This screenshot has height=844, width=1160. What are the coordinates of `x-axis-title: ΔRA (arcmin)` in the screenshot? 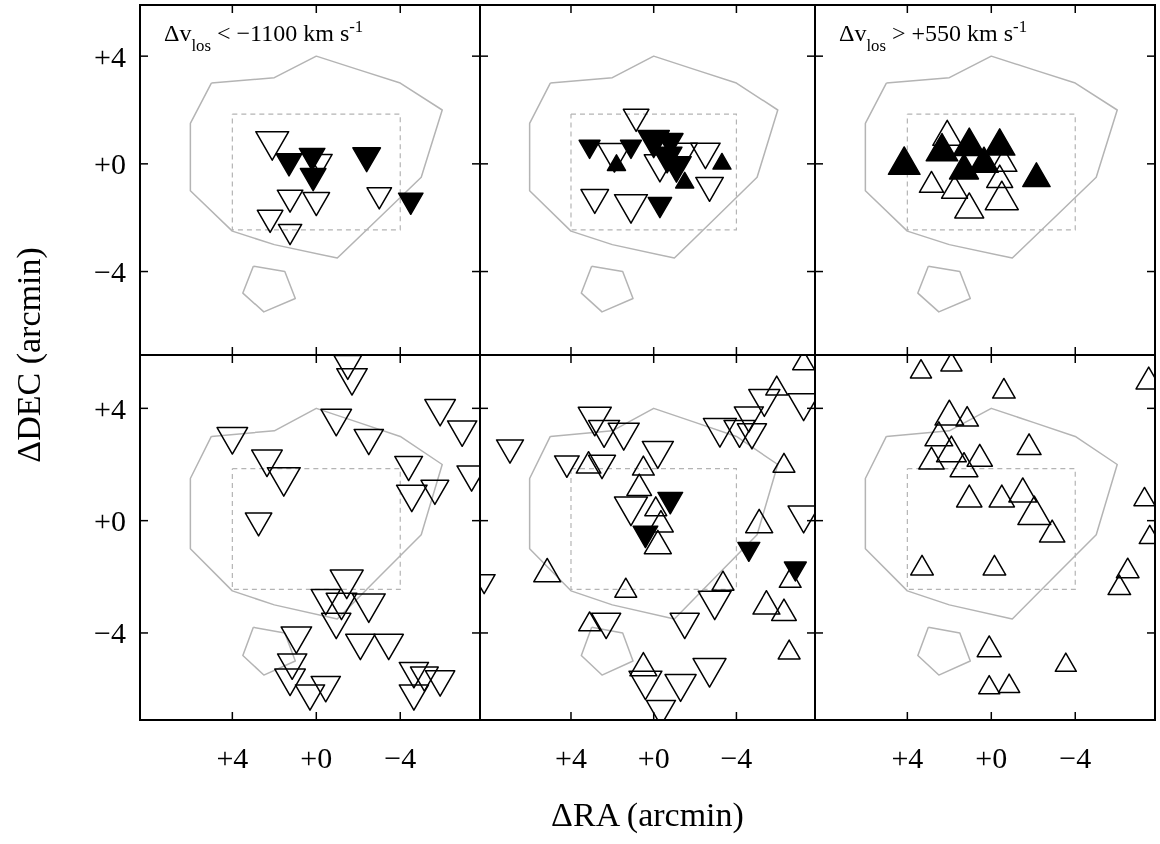 It's located at (647, 815).